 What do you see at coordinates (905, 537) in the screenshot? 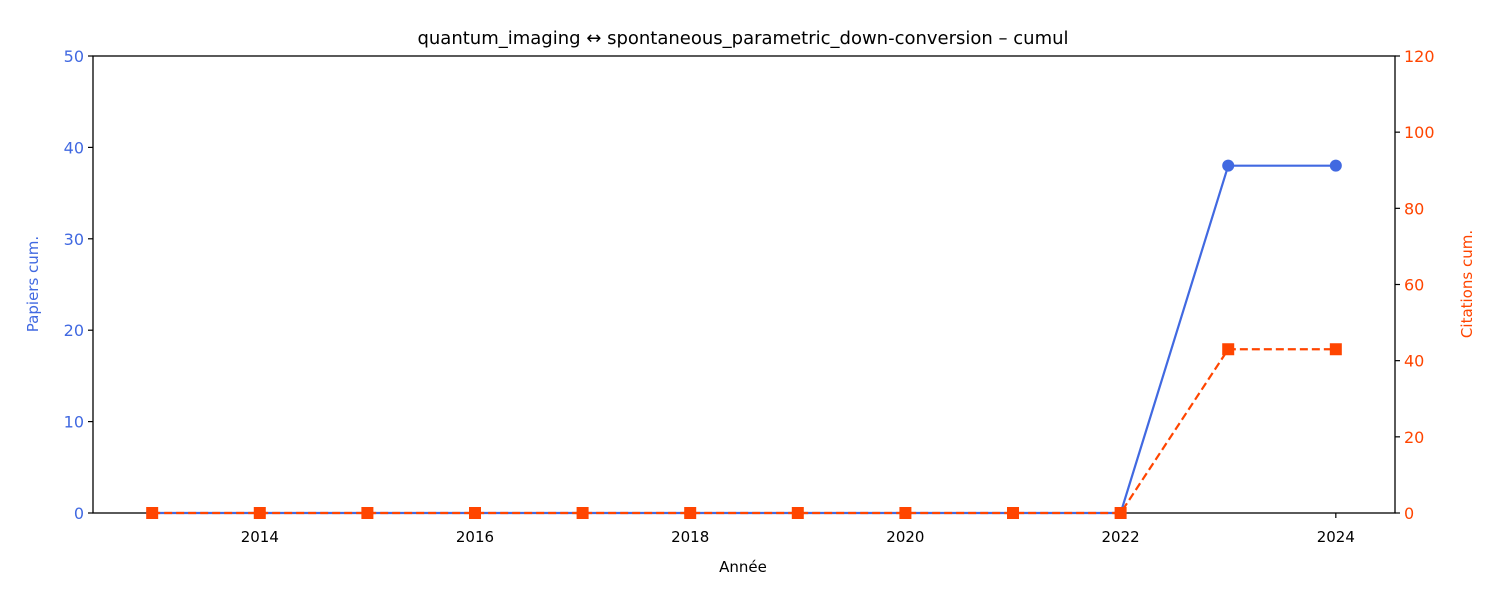
I see `x-tick-label: 2020` at bounding box center [905, 537].